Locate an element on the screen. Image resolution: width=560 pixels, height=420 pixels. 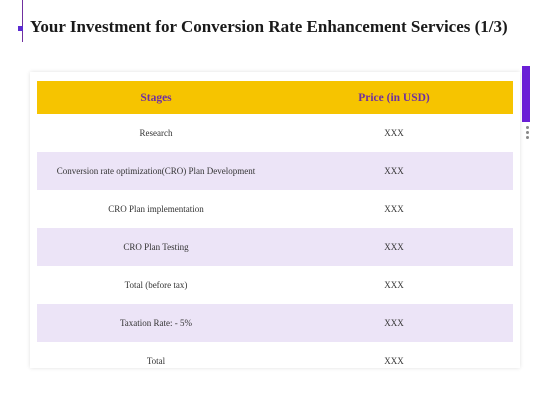
accent-square is located at coordinates (20, 28).